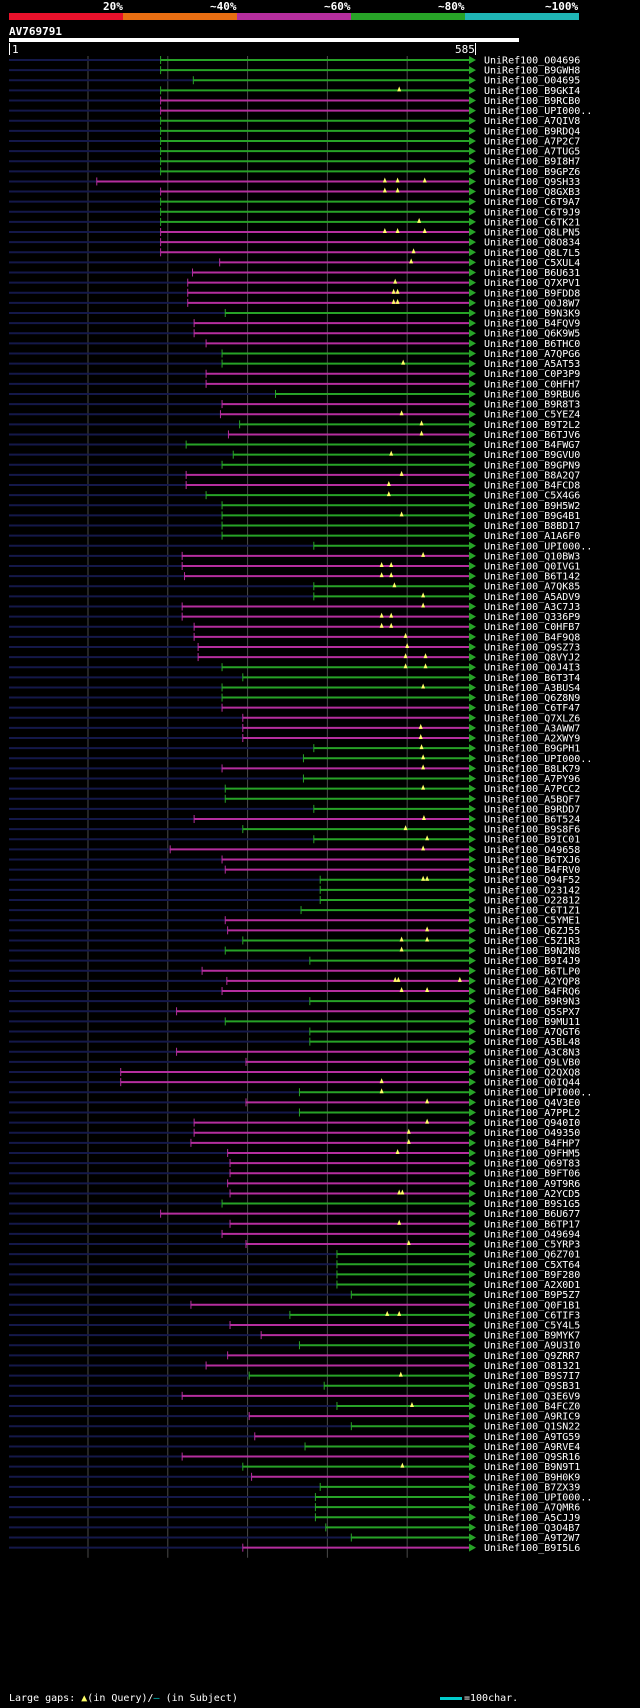  I want to click on hit-label: UniRef100_C6TF47, so click(532, 708).